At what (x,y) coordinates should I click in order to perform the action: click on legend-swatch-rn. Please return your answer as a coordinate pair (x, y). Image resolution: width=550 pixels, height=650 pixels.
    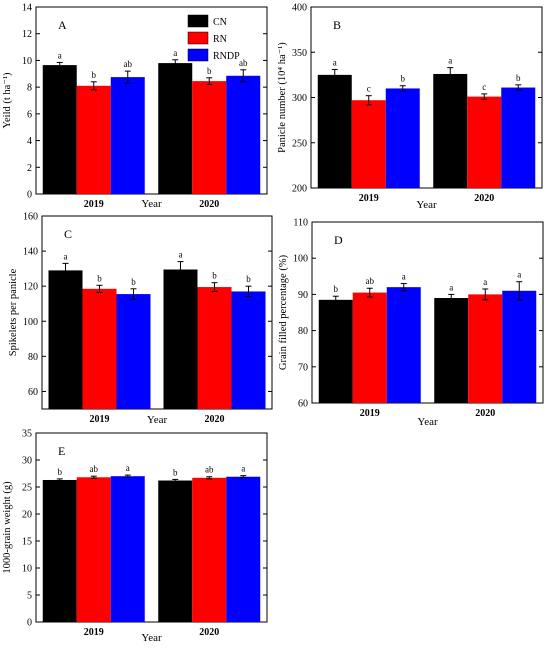
    Looking at the image, I should click on (198, 38).